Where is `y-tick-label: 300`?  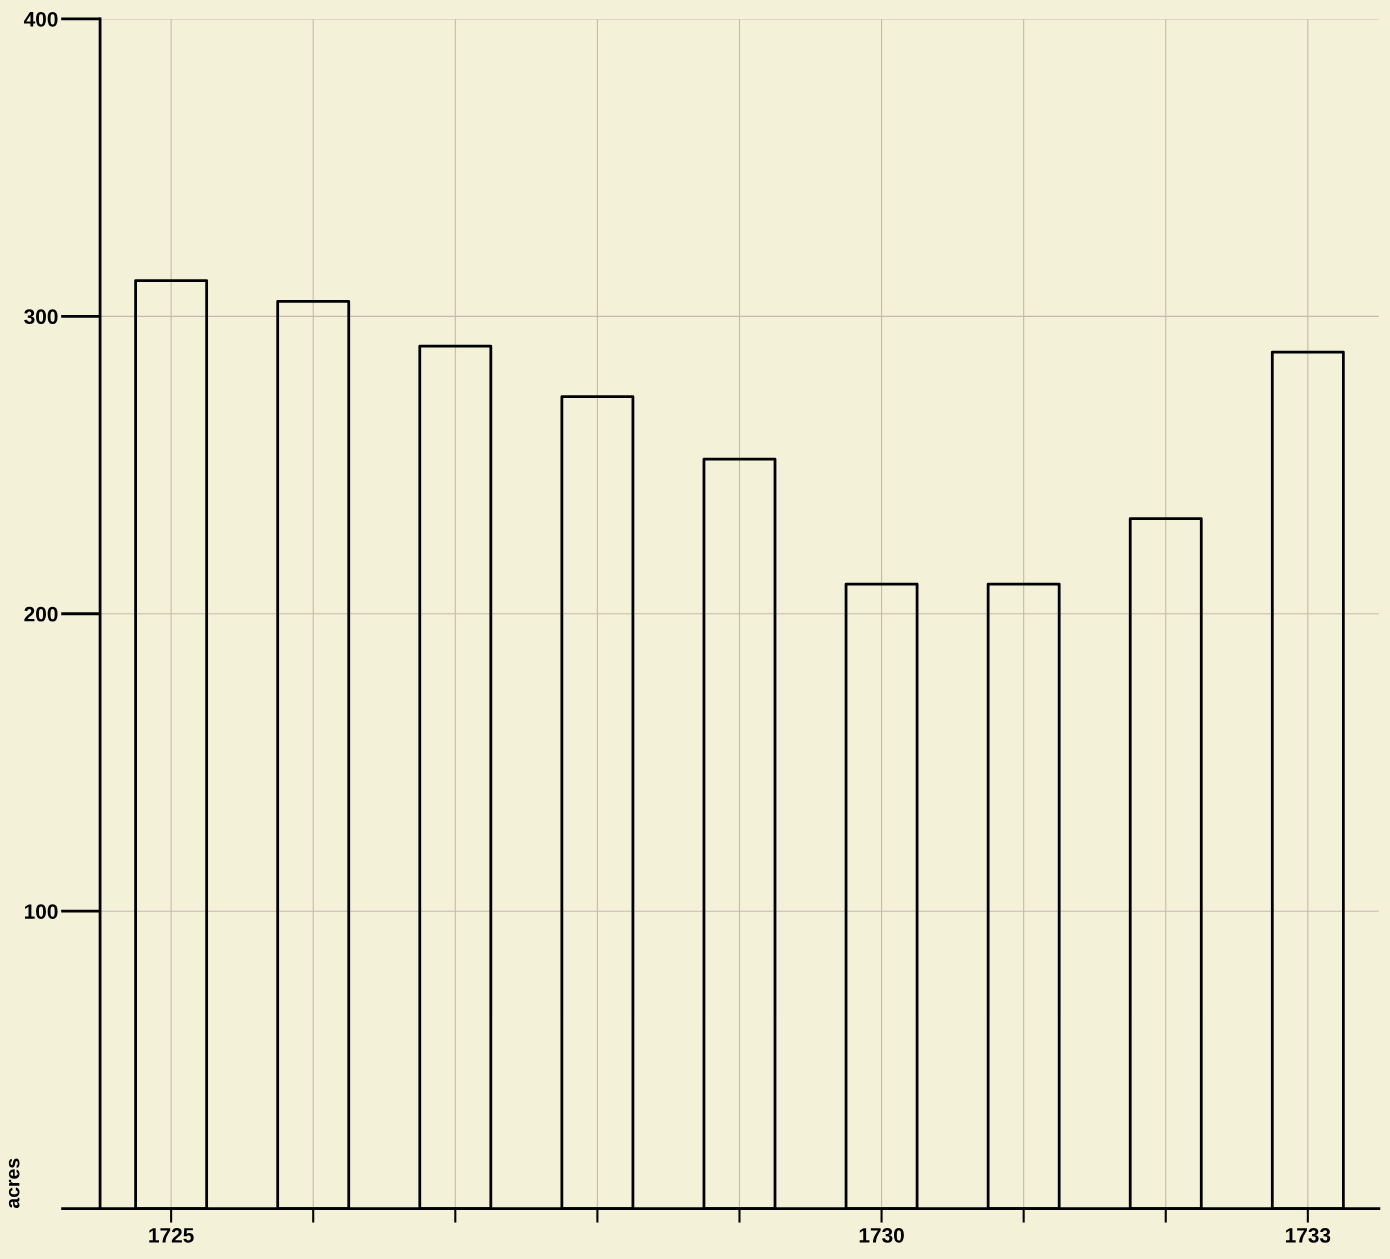
y-tick-label: 300 is located at coordinates (41, 317).